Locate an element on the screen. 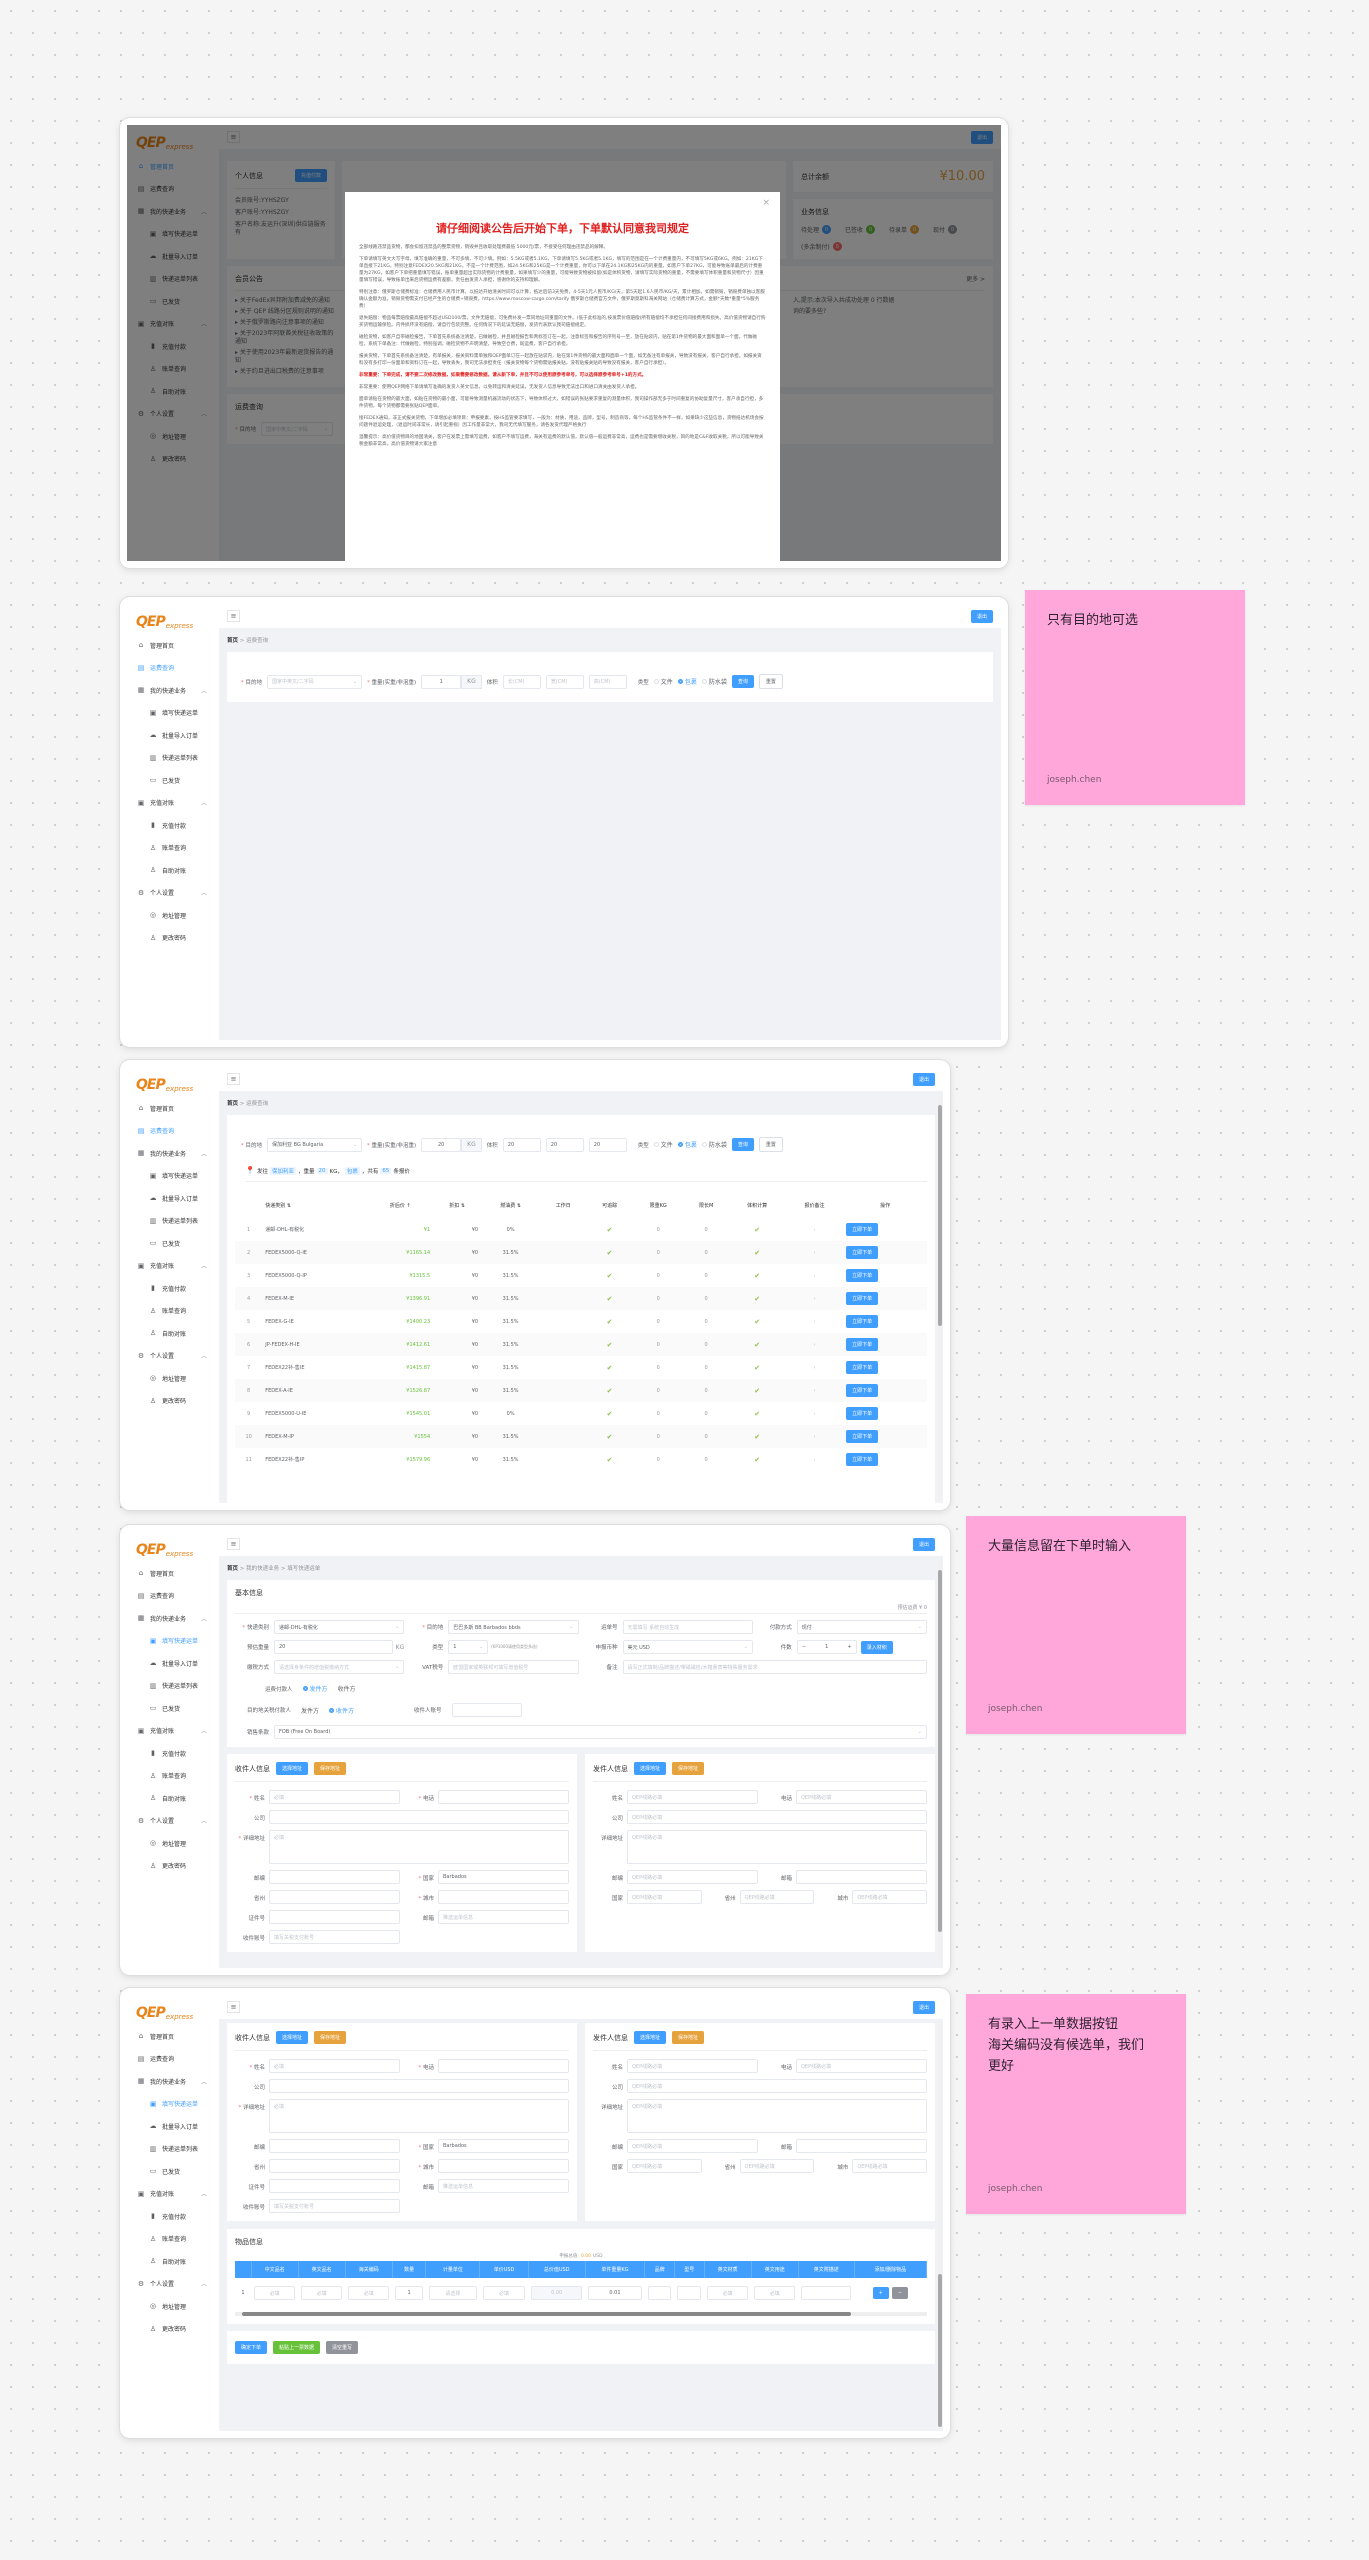 This screenshot has width=1369, height=2560. width-input: 宽(CM) is located at coordinates (564, 681).